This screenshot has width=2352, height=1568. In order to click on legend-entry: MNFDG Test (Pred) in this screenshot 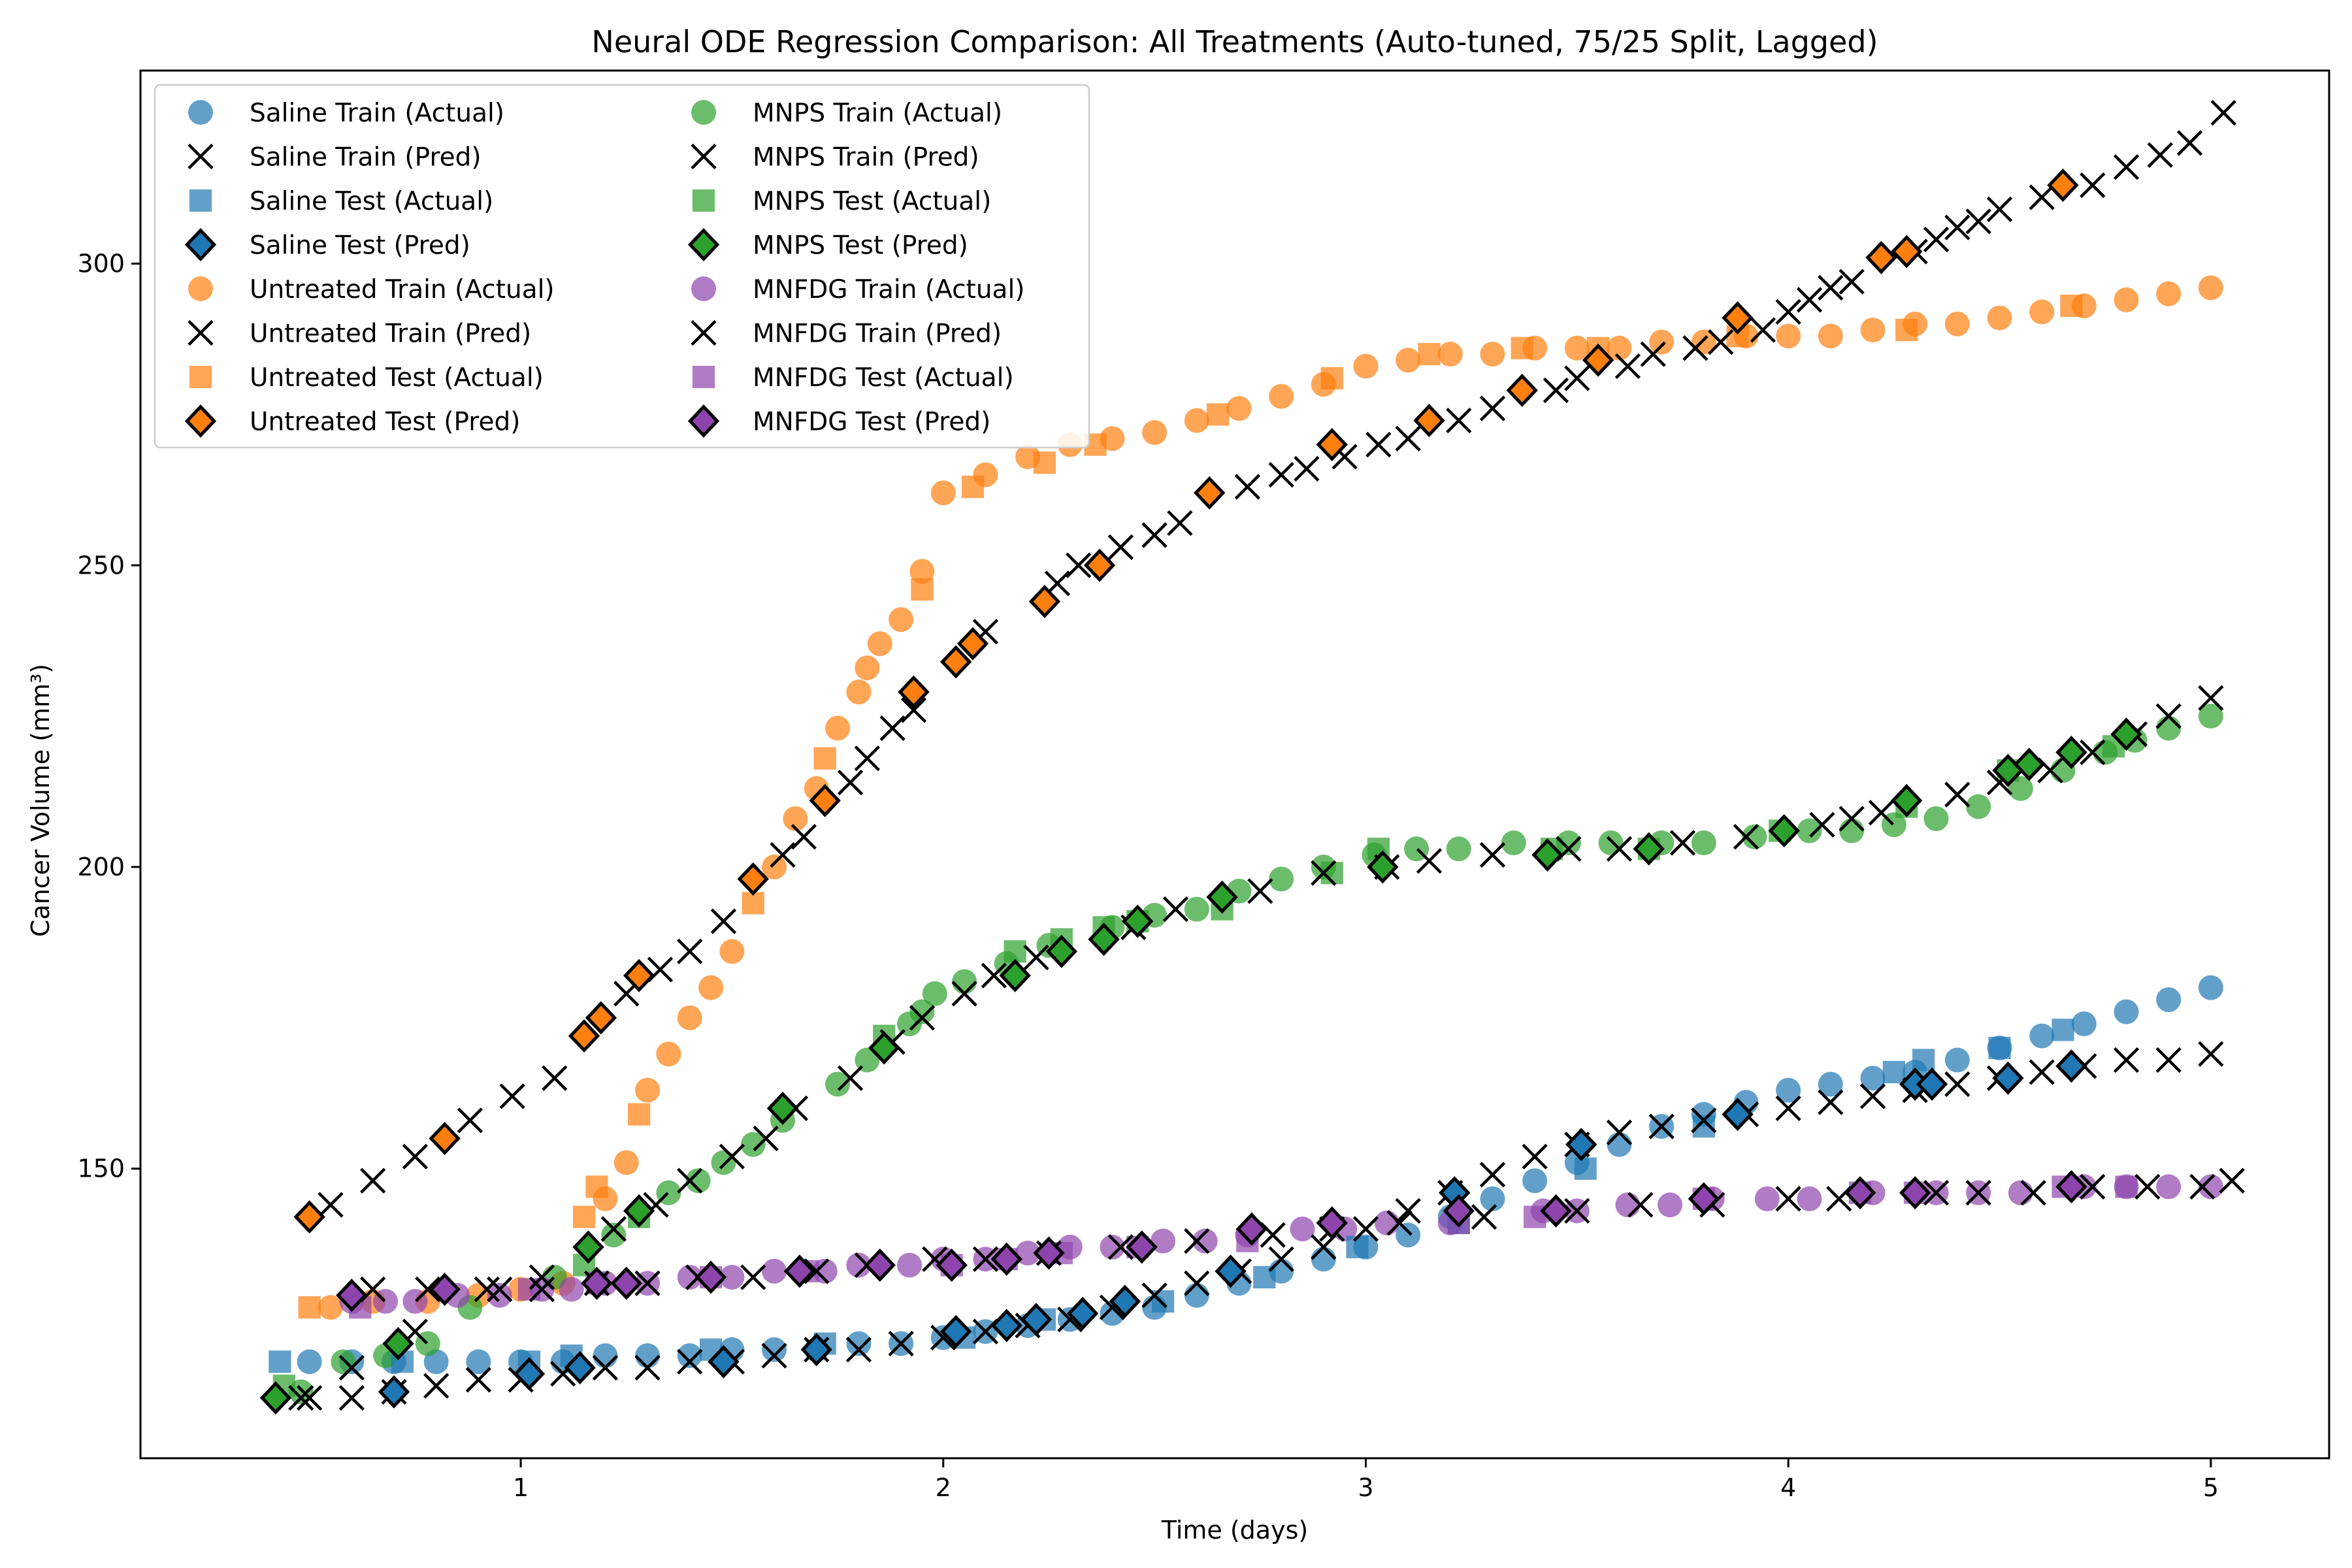, I will do `click(838, 421)`.